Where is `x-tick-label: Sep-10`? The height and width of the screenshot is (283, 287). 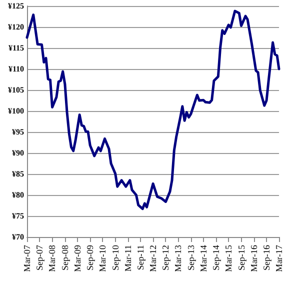
x-tick-label: Sep-10 is located at coordinates (115, 257).